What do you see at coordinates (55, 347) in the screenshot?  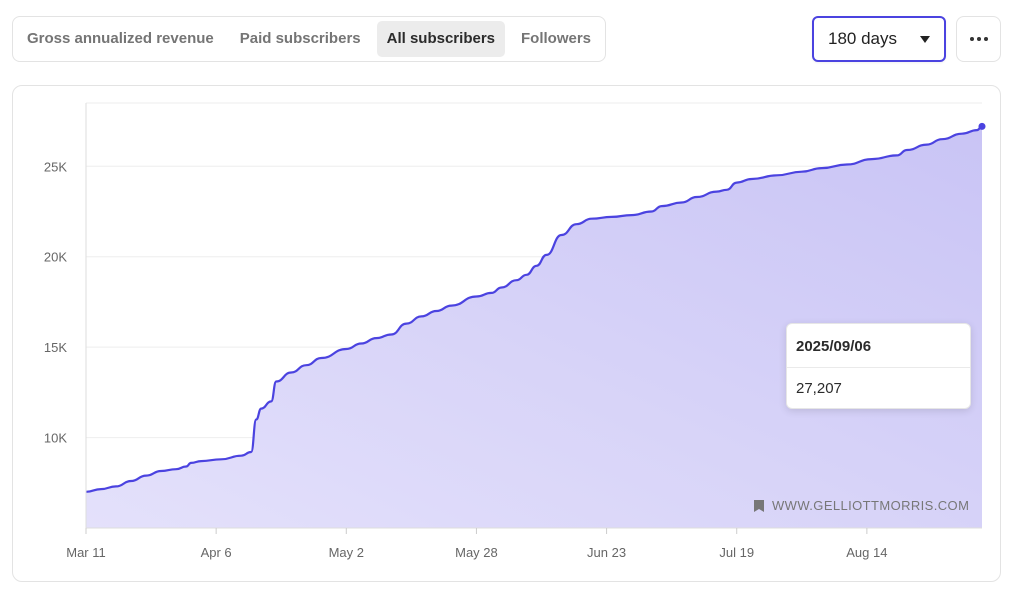 I see `y-tick-label: 15K` at bounding box center [55, 347].